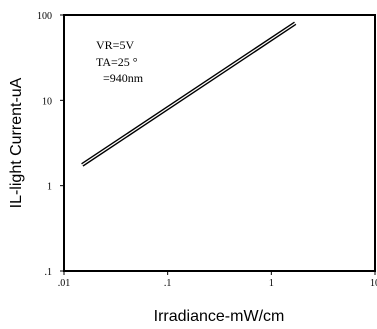 The image size is (377, 329). What do you see at coordinates (117, 62) in the screenshot?
I see `annotation-ta: TA=25 °` at bounding box center [117, 62].